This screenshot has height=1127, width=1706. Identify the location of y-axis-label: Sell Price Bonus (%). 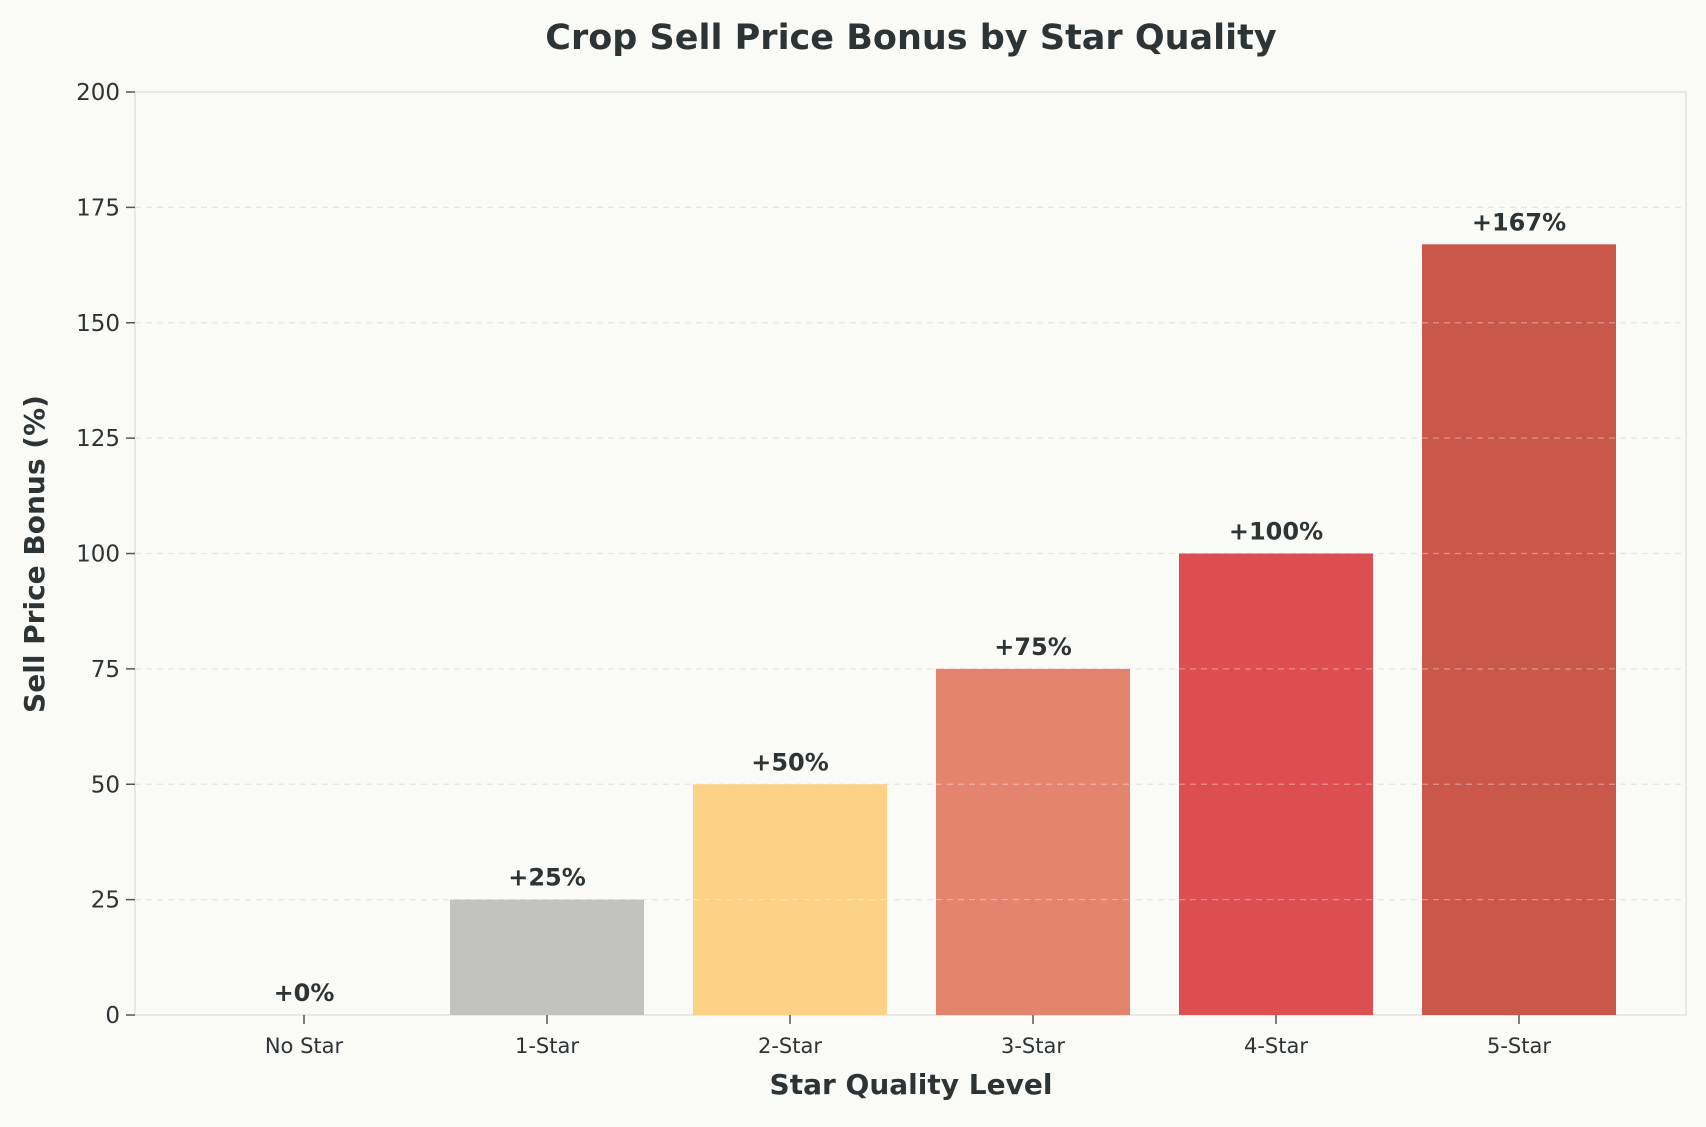
(34, 554).